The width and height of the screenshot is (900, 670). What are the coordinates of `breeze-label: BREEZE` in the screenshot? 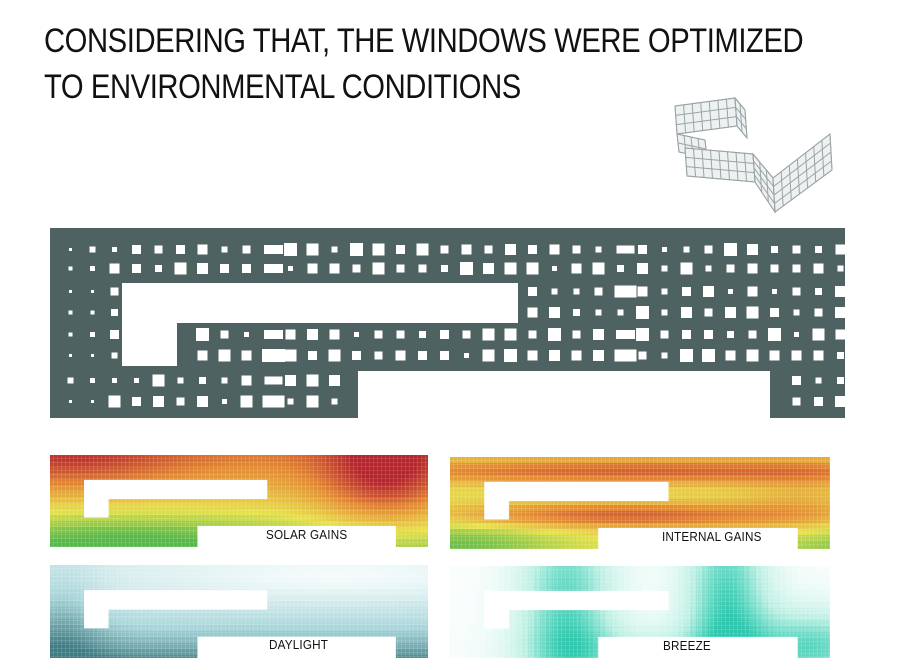 It's located at (687, 645).